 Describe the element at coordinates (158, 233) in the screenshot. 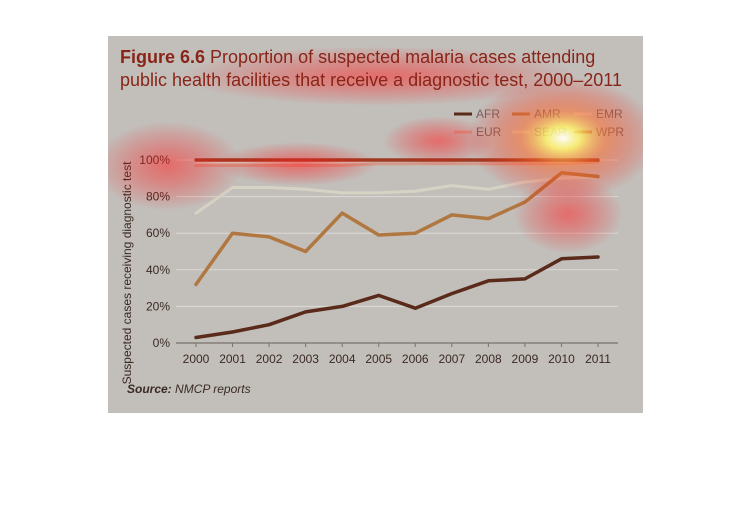

I see `y-tick-label: 60%` at that location.